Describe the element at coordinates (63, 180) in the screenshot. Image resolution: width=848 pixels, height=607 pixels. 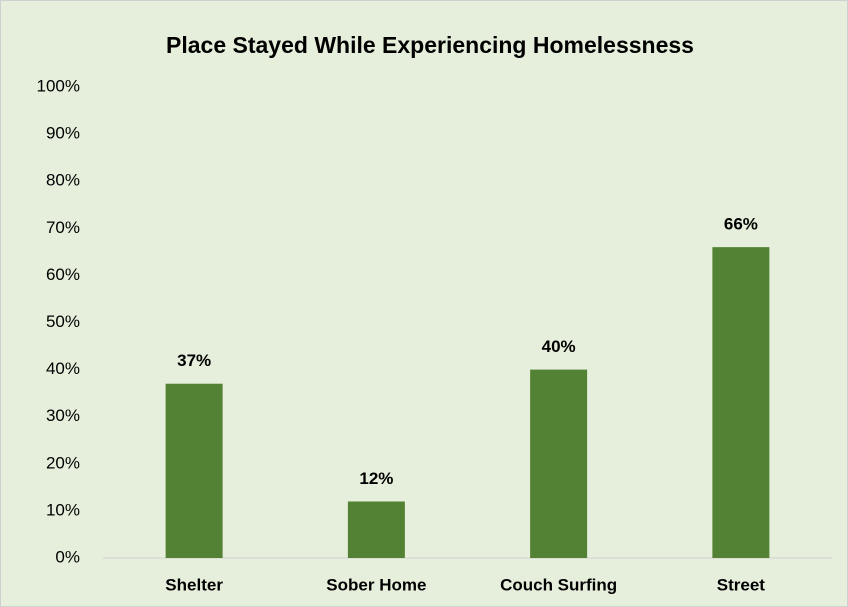
I see `y-tick-label: 80%` at that location.